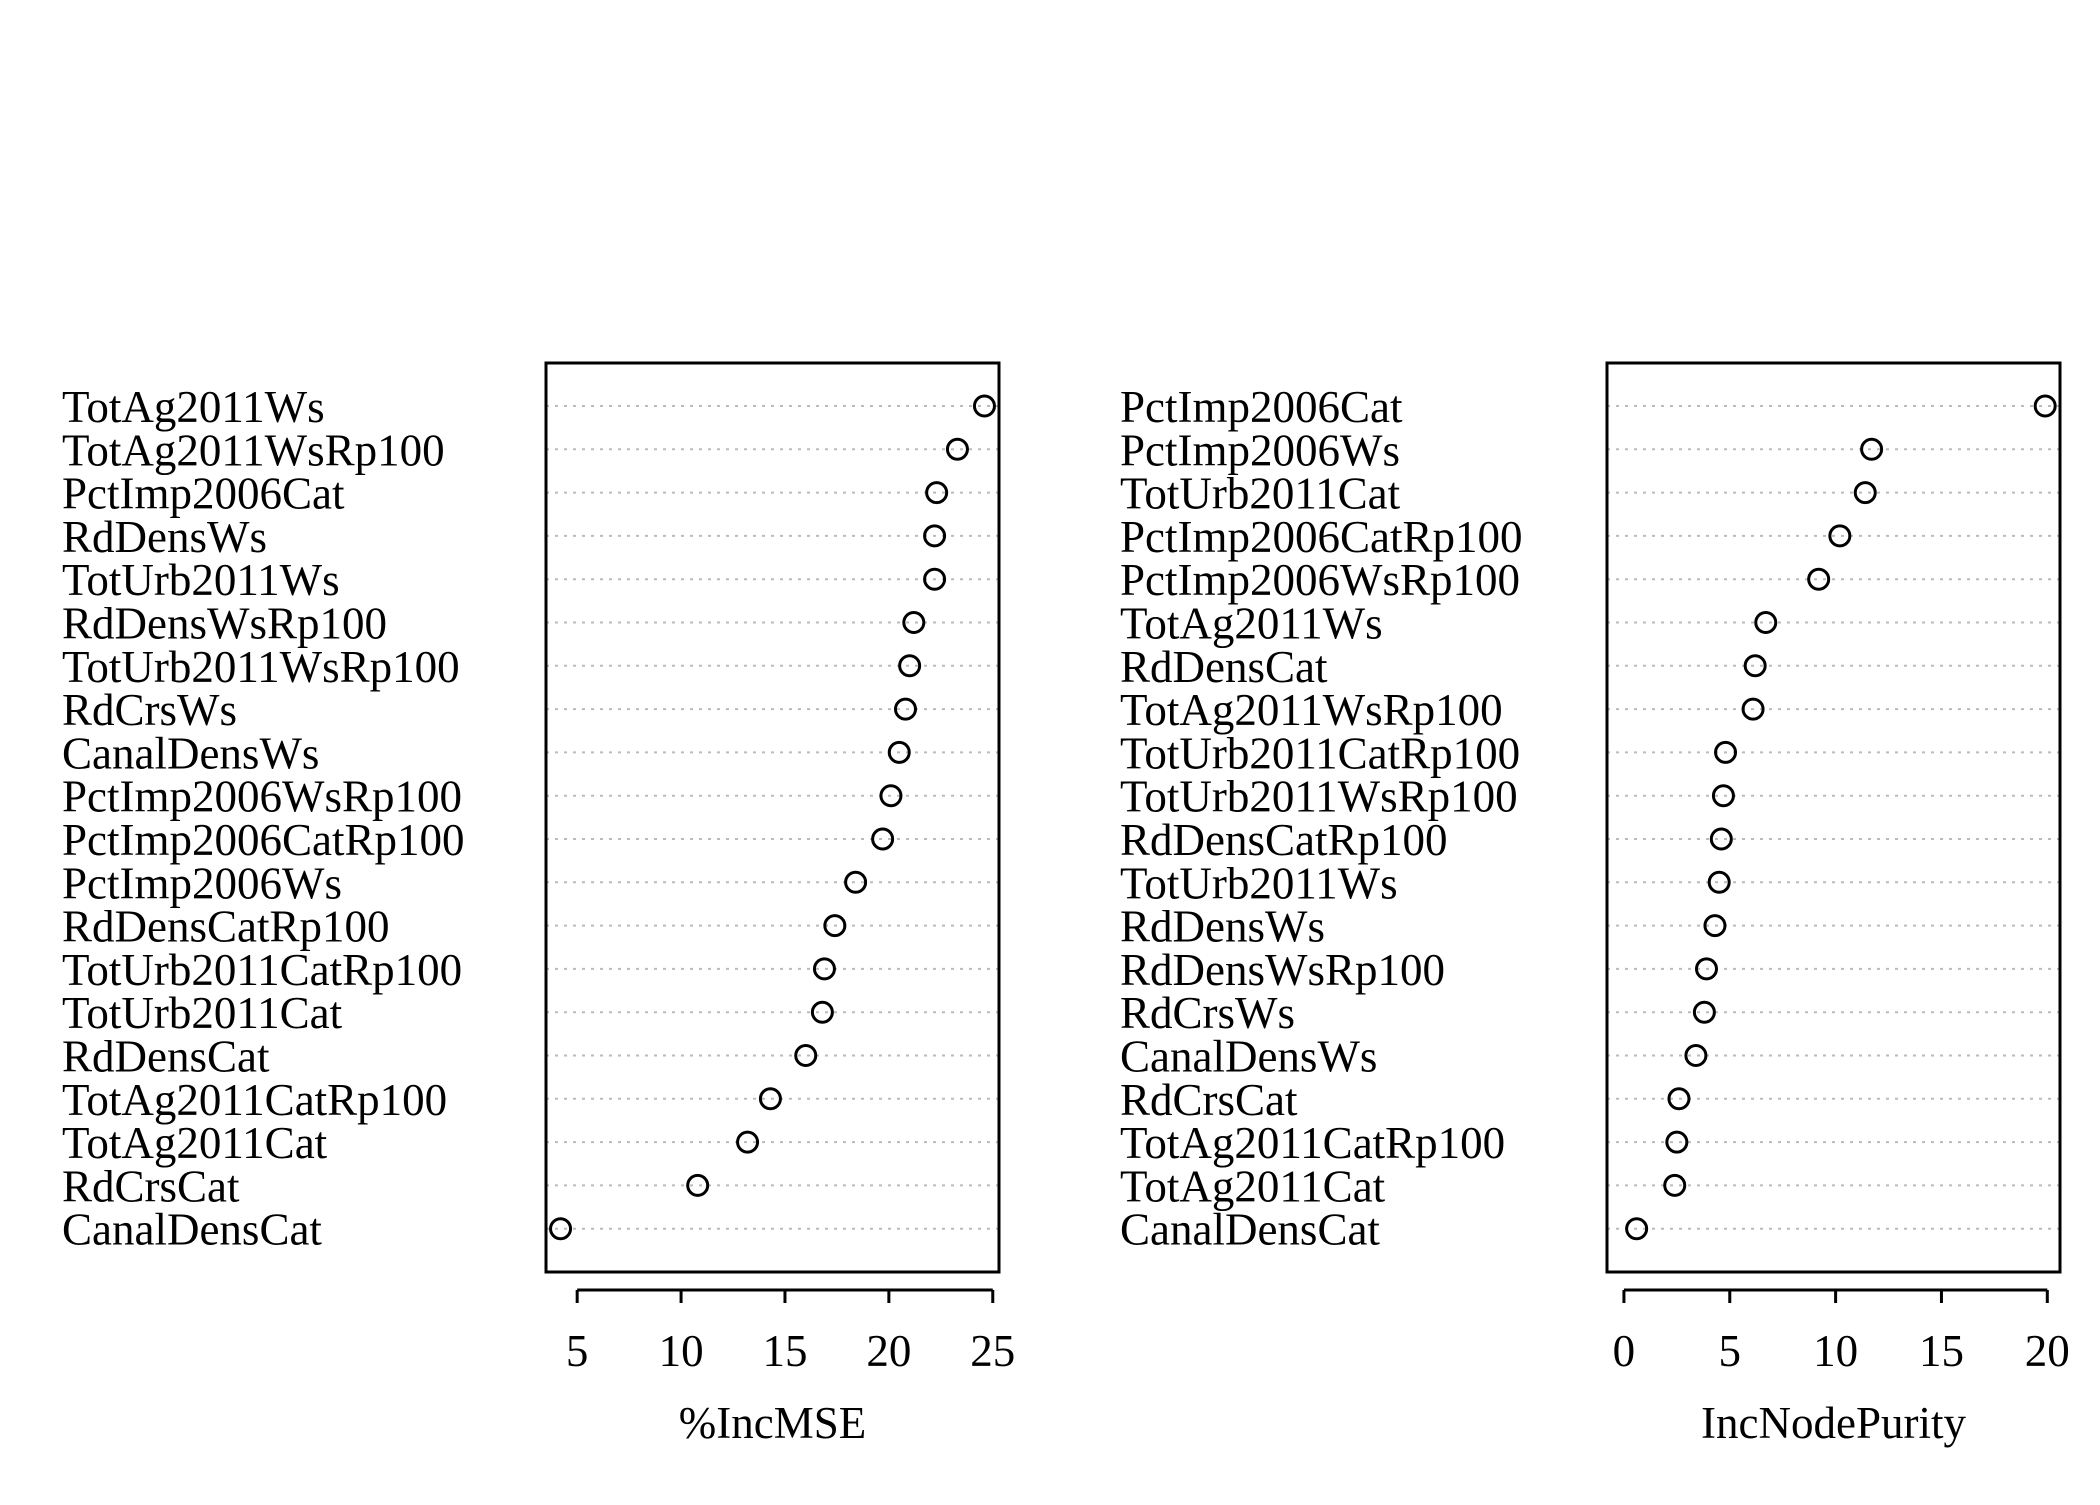  Describe the element at coordinates (1833, 1423) in the screenshot. I see `x-axis-title: IncNodePurity` at that location.